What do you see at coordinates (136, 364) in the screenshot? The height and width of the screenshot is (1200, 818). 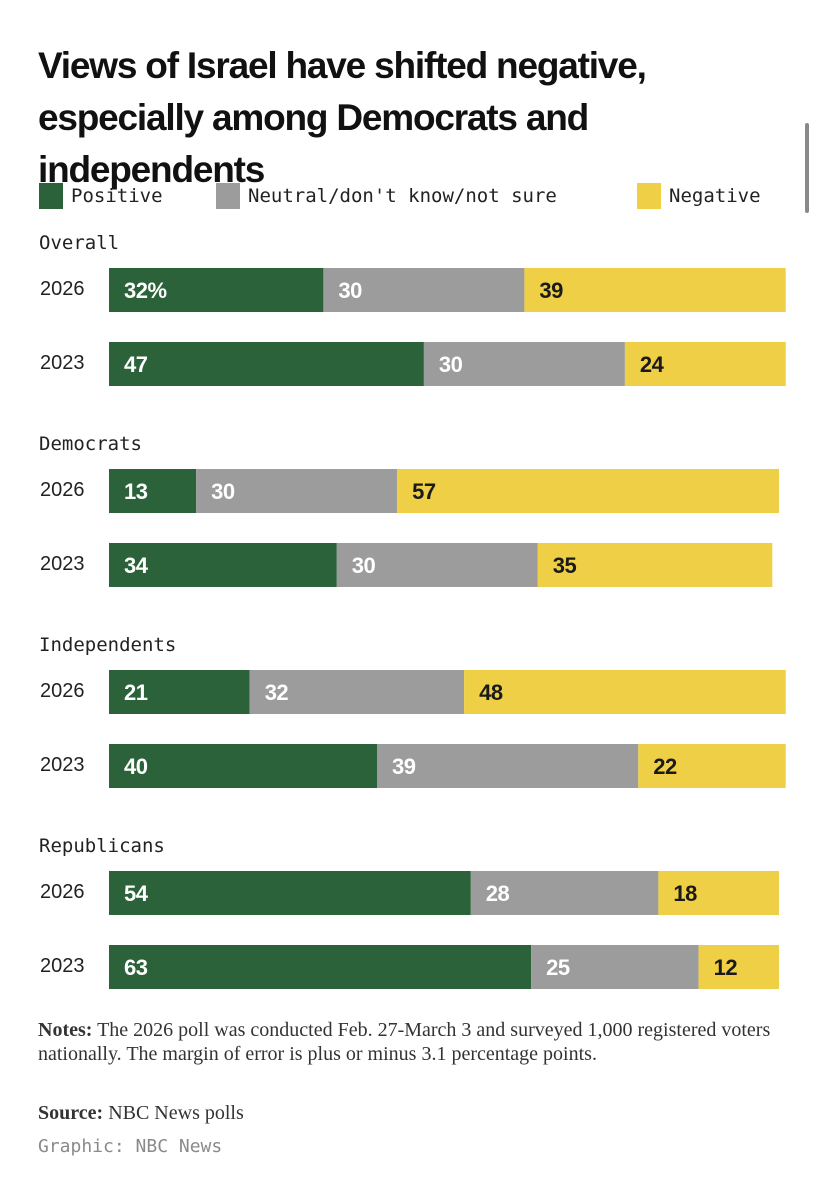 I see `bar-value-label-positive: 47` at bounding box center [136, 364].